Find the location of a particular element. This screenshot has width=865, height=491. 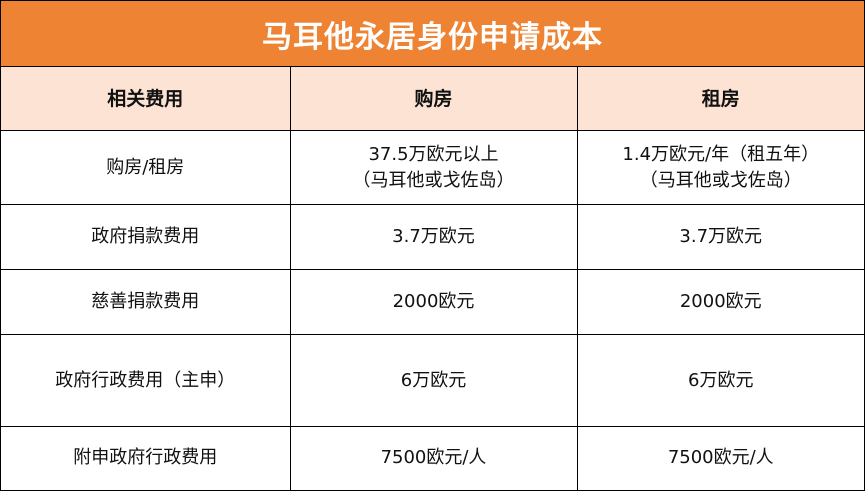

rent-cell: 1.4万欧元/年（租五年） （马耳他或戈佐岛） is located at coordinates (720, 167).